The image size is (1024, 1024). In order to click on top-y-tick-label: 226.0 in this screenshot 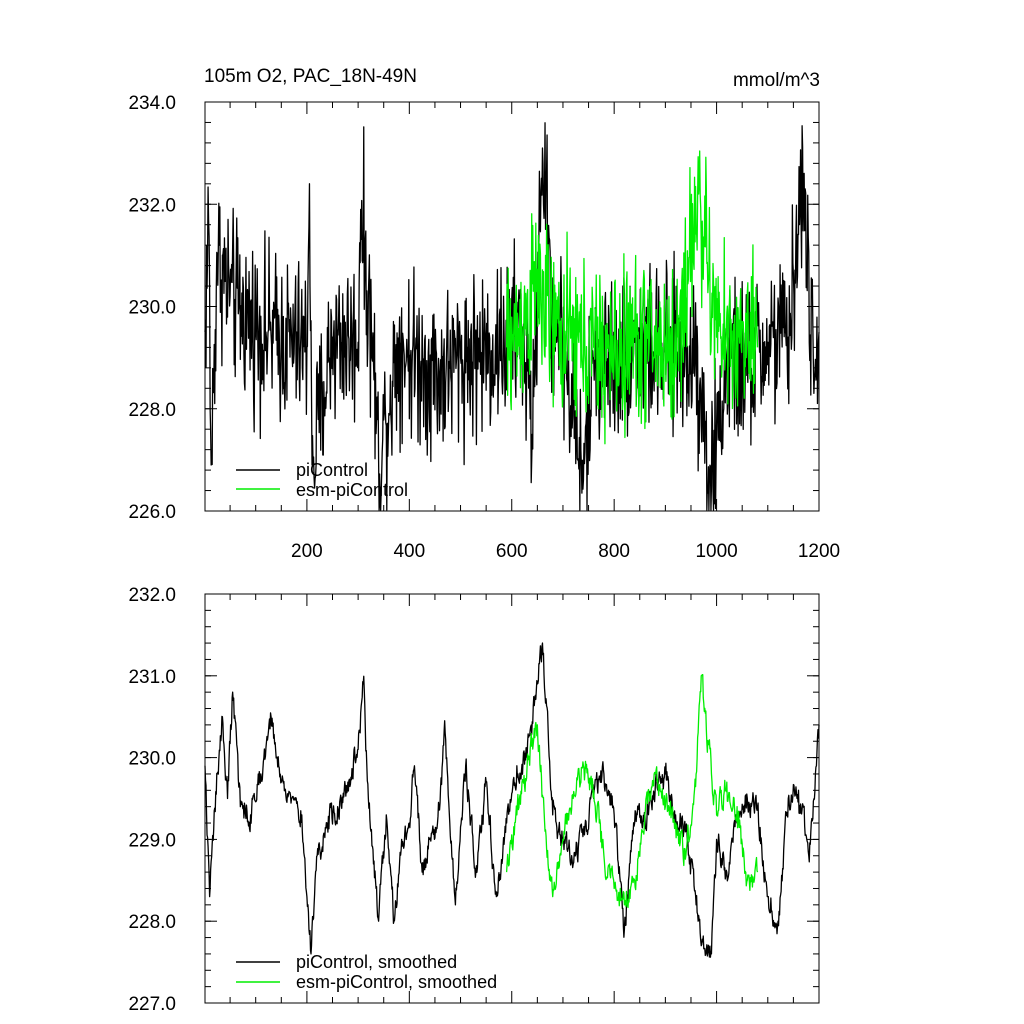, I will do `click(152, 512)`.